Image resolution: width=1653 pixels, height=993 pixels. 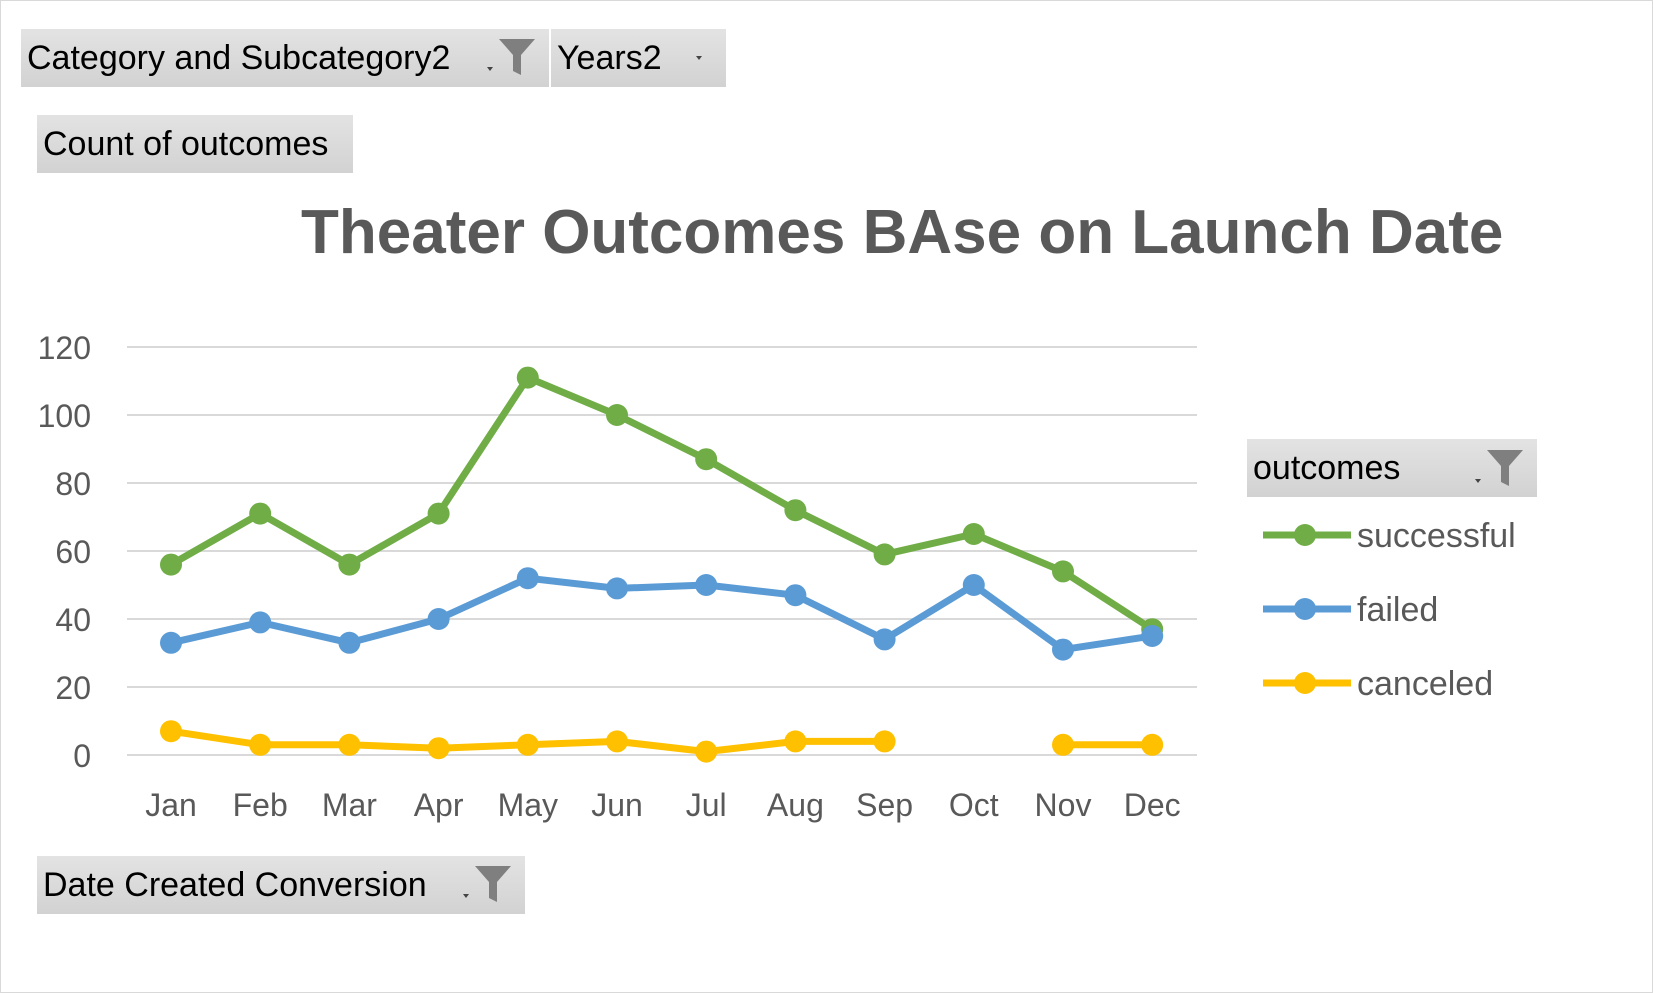 I want to click on legend-field-label: outcomes, so click(x=1327, y=468).